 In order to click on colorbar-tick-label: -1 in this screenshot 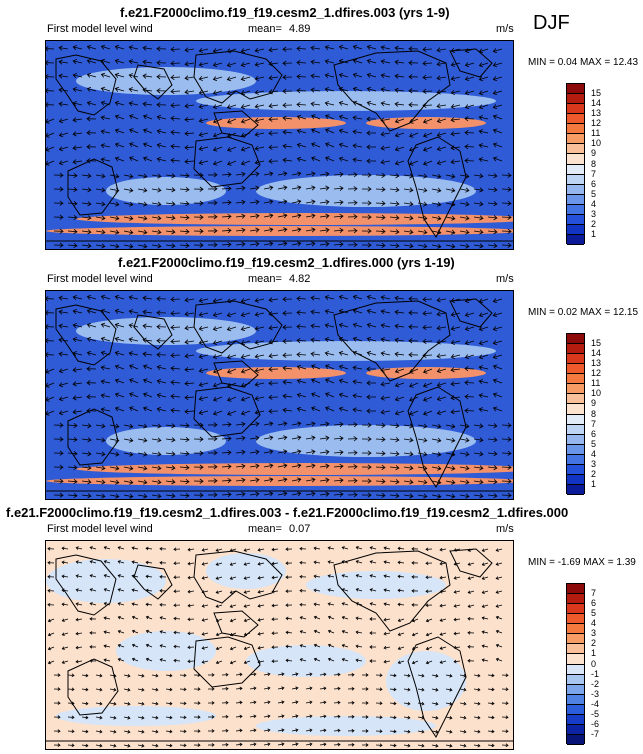, I will do `click(595, 673)`.